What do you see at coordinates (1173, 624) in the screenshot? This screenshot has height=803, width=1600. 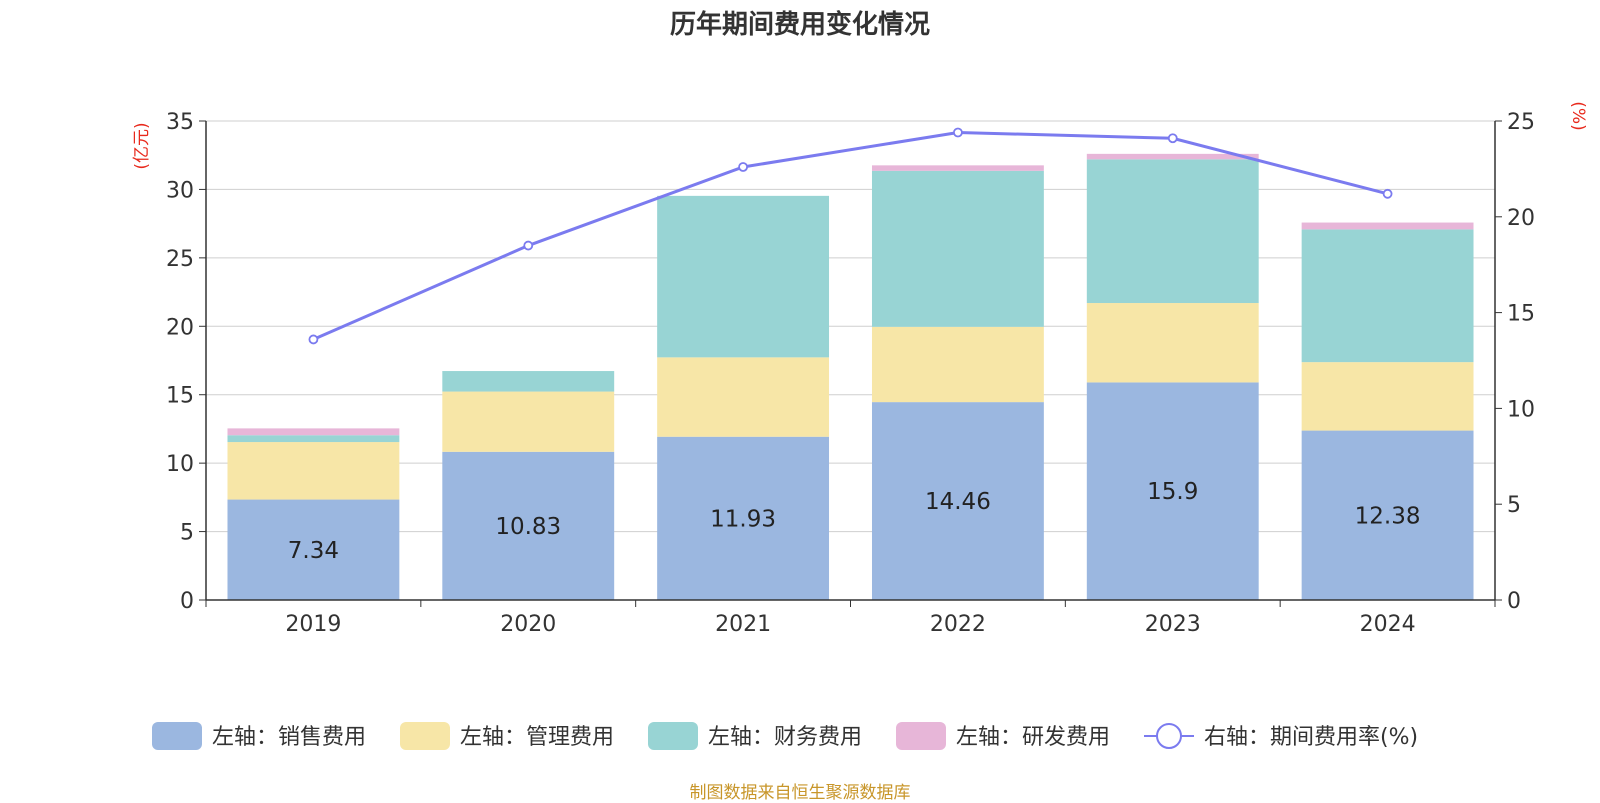 I see `x-tick-label: 2023` at bounding box center [1173, 624].